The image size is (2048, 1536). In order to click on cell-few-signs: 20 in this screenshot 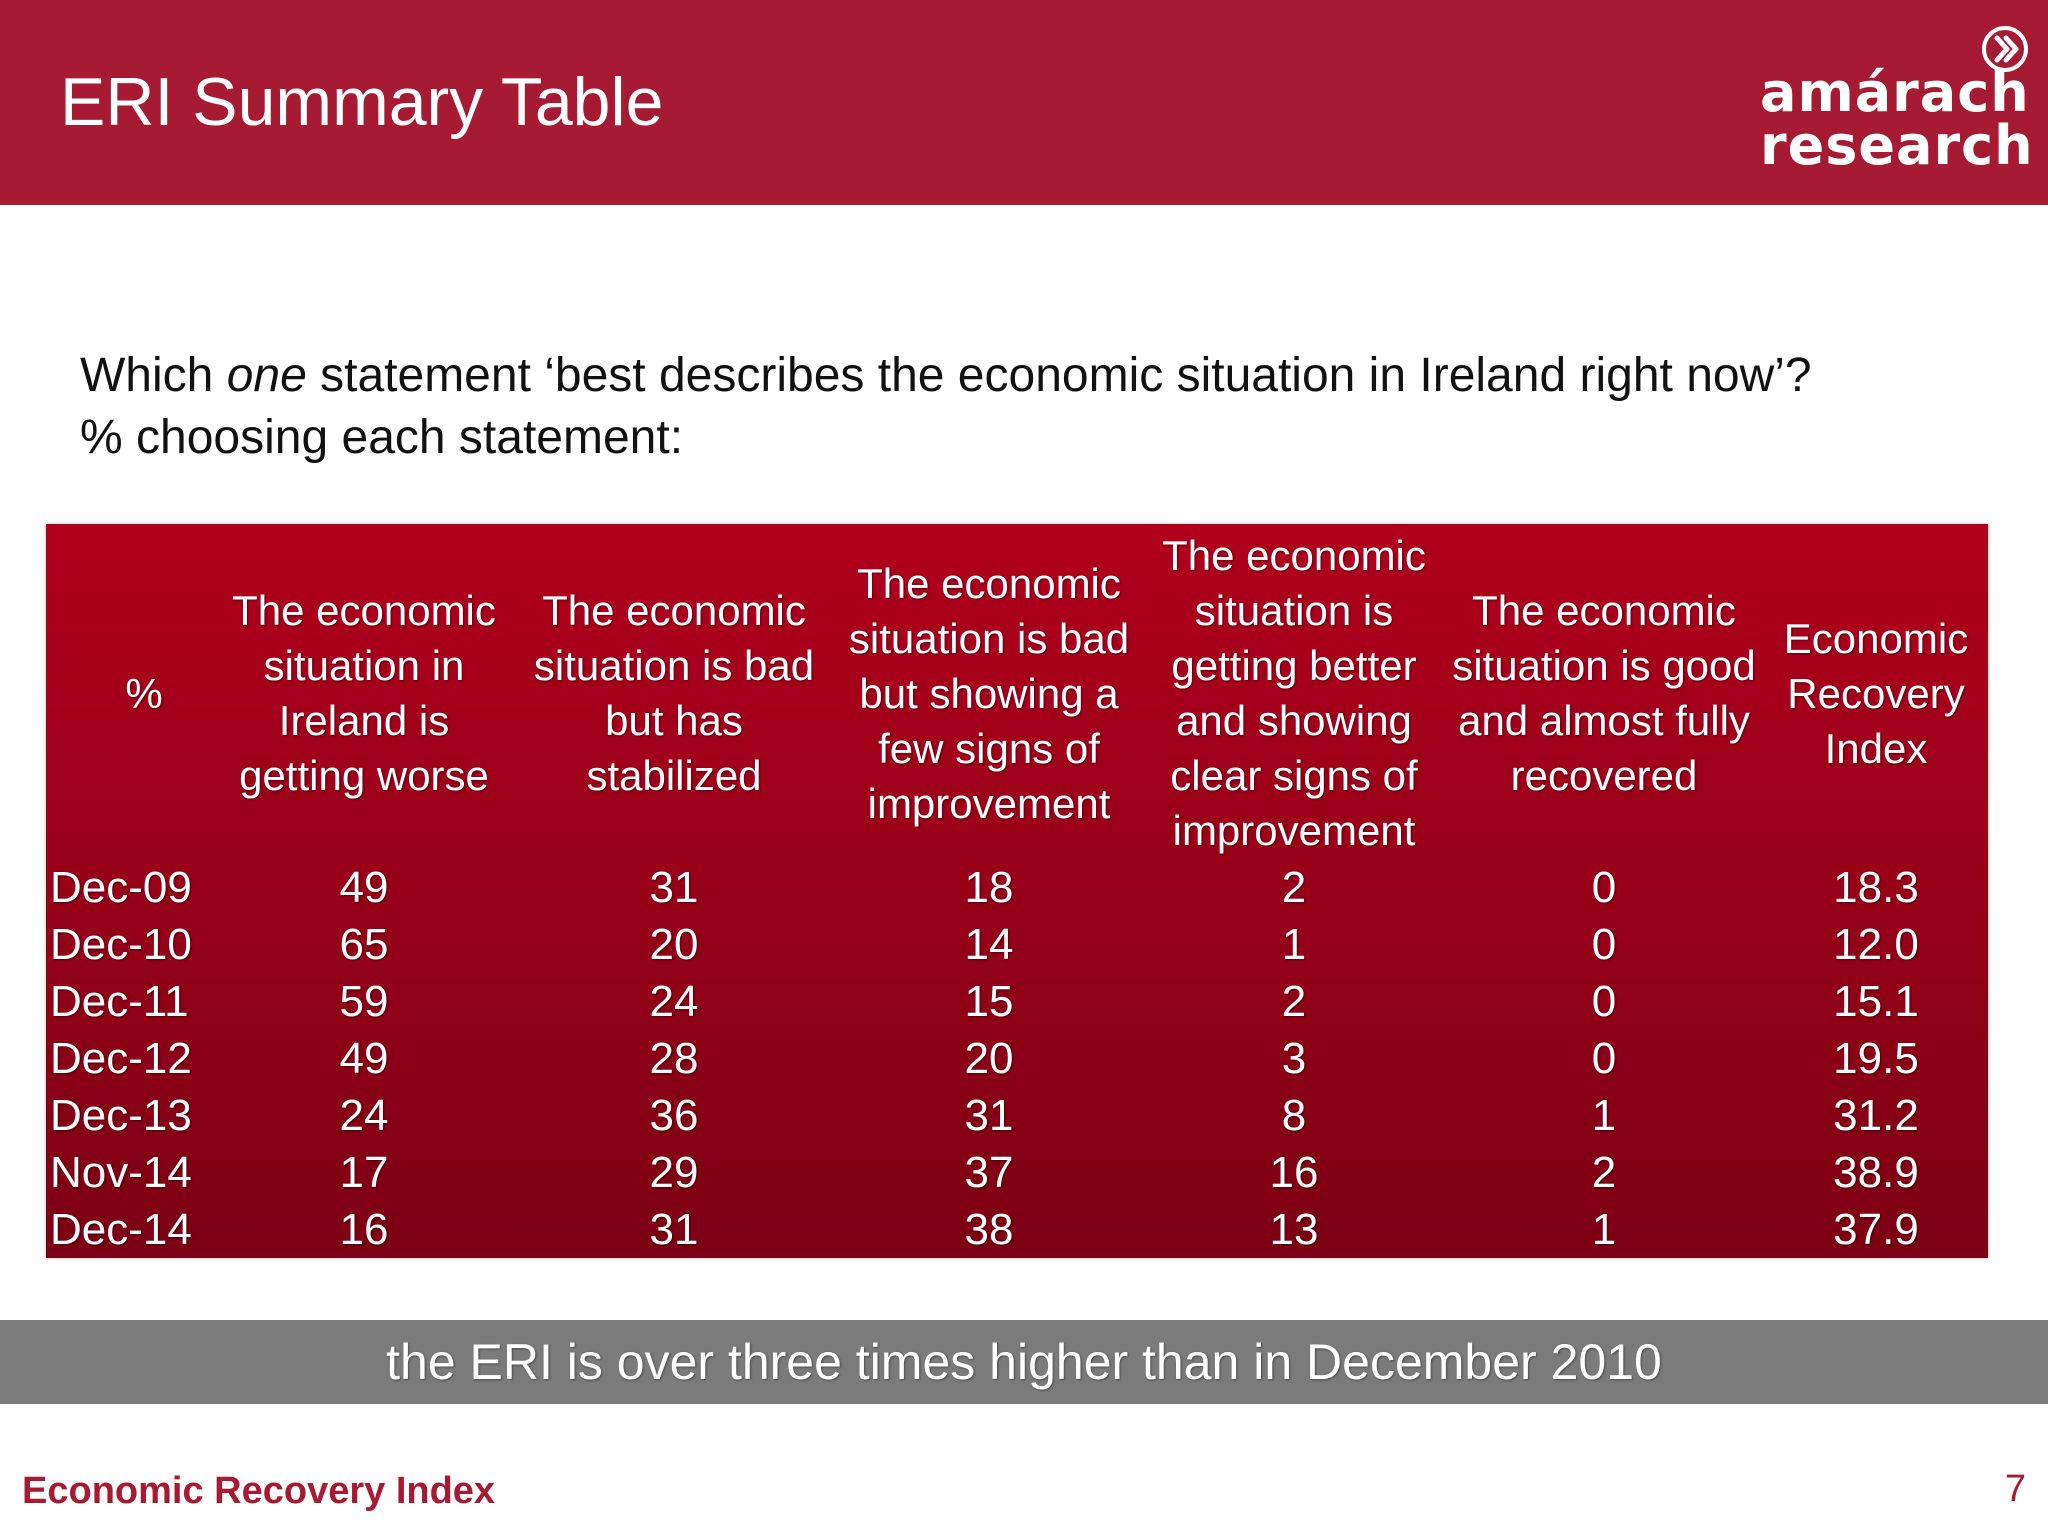, I will do `click(989, 1058)`.